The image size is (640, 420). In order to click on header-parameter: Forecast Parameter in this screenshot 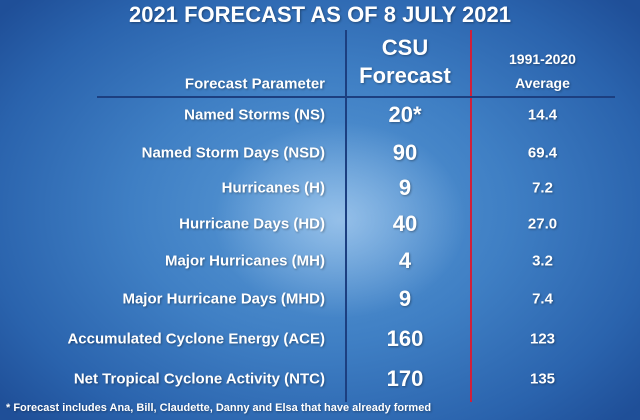, I will do `click(254, 84)`.